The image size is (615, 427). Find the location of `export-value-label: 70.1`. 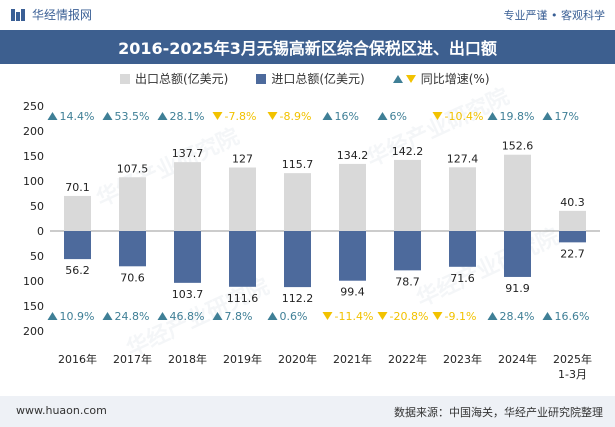

export-value-label: 70.1 is located at coordinates (77, 187).